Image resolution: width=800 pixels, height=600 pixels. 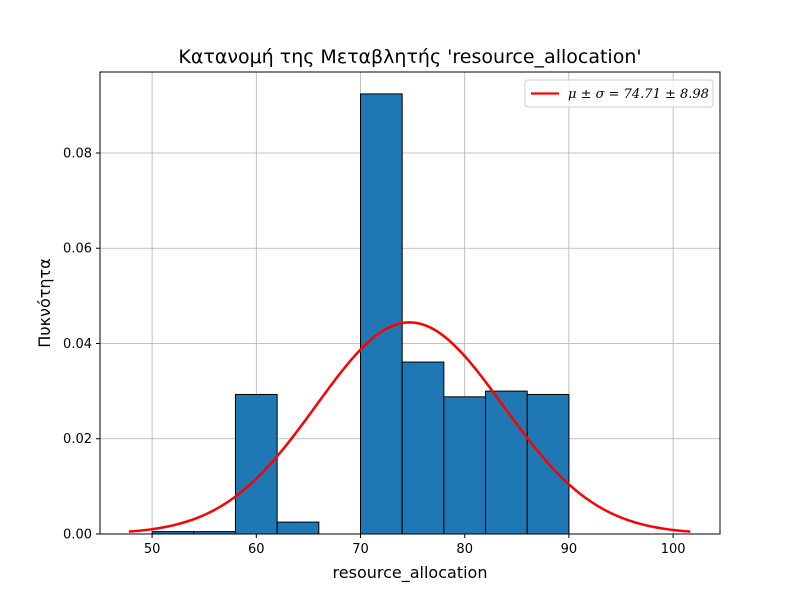 What do you see at coordinates (464, 549) in the screenshot?
I see `x-tick-label: 80` at bounding box center [464, 549].